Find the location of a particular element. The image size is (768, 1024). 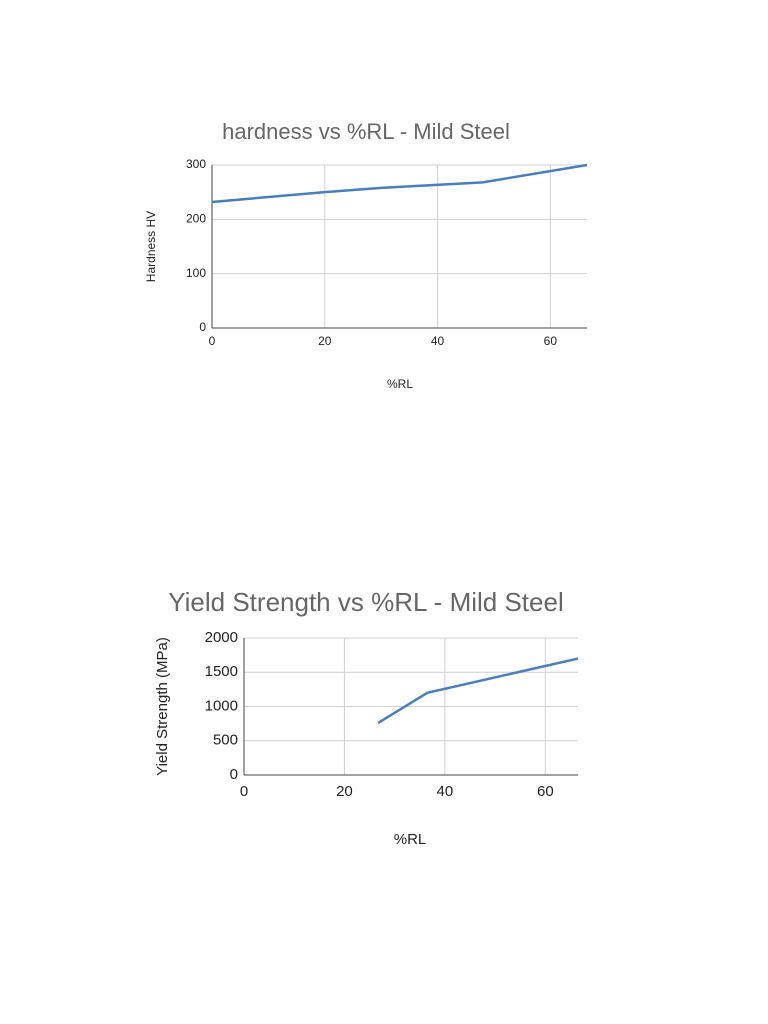

y-tick-label: 100 is located at coordinates (196, 273).